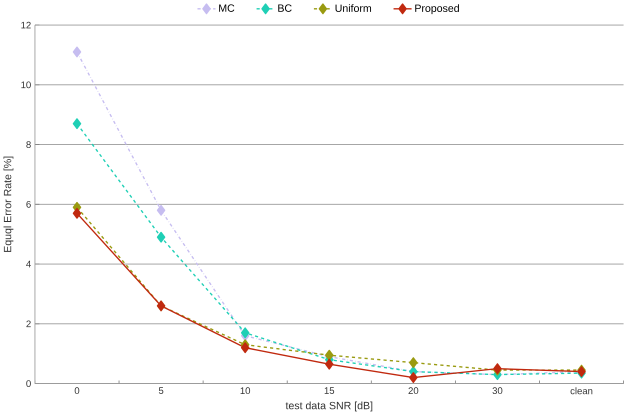 The image size is (624, 415). What do you see at coordinates (26, 85) in the screenshot?
I see `y-tick-label: 10` at bounding box center [26, 85].